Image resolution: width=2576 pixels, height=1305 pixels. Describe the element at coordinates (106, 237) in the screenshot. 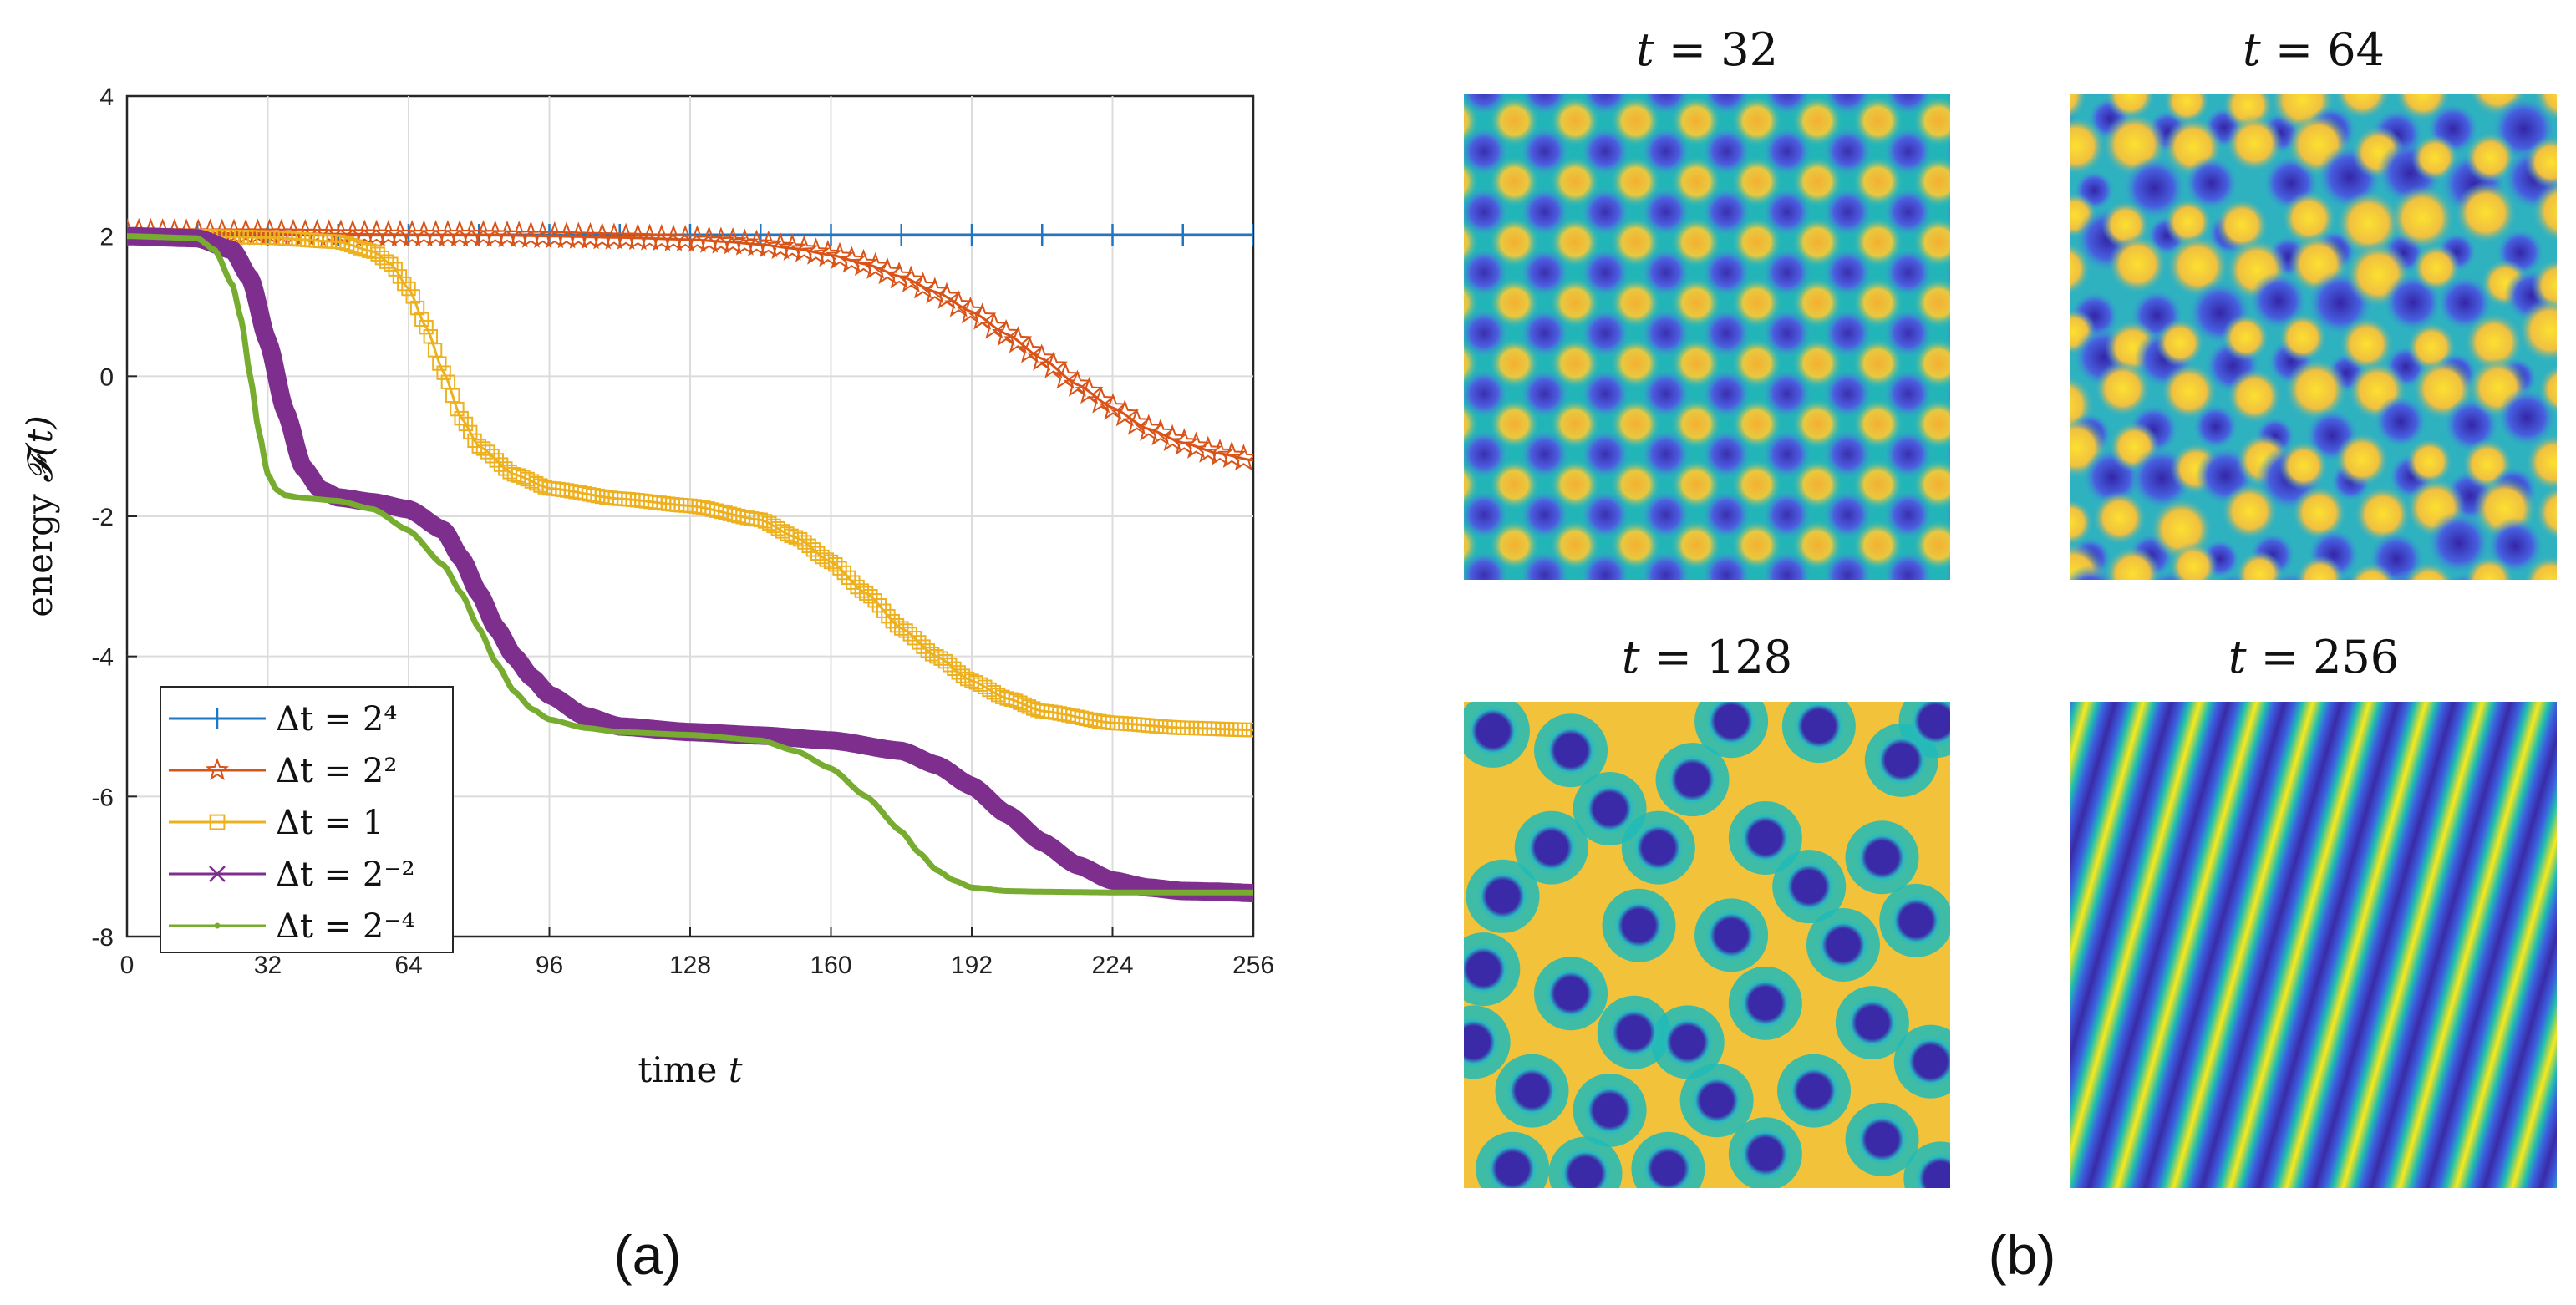

I see `y-tick-label: 2` at that location.